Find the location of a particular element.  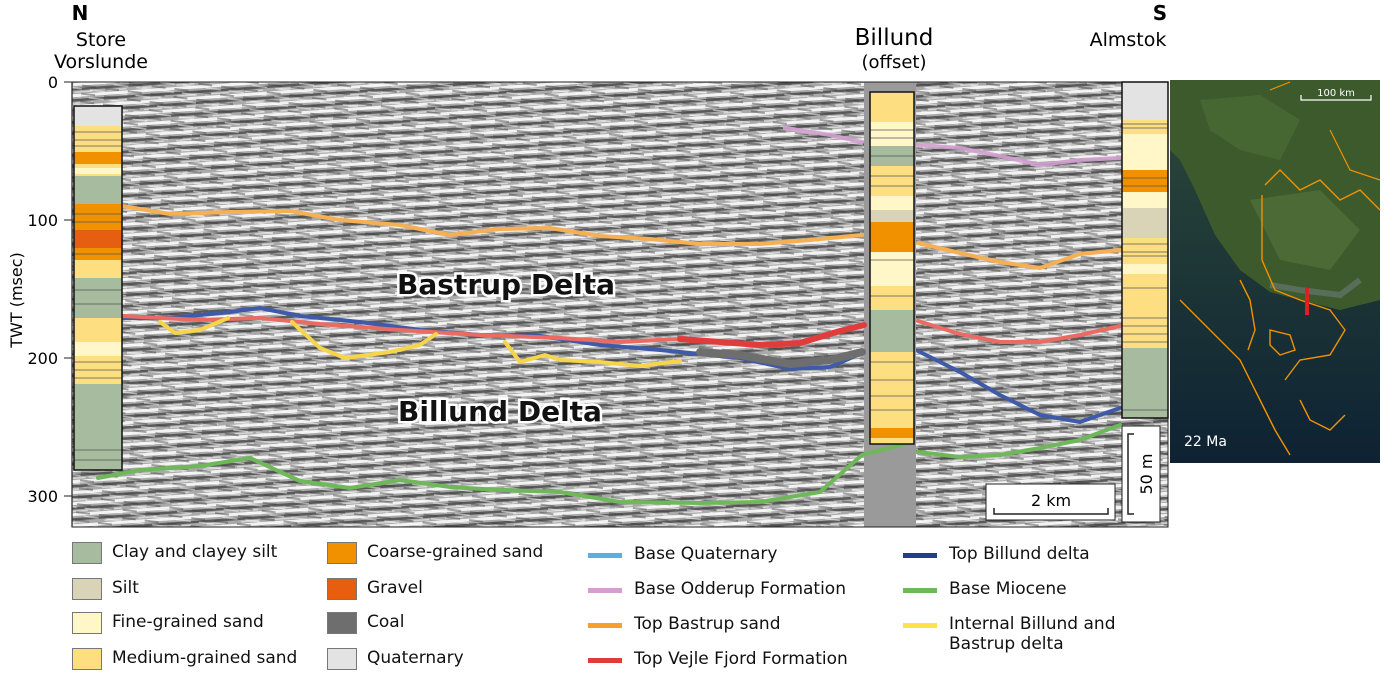

legend-line-base-miocene is located at coordinates (920, 590).